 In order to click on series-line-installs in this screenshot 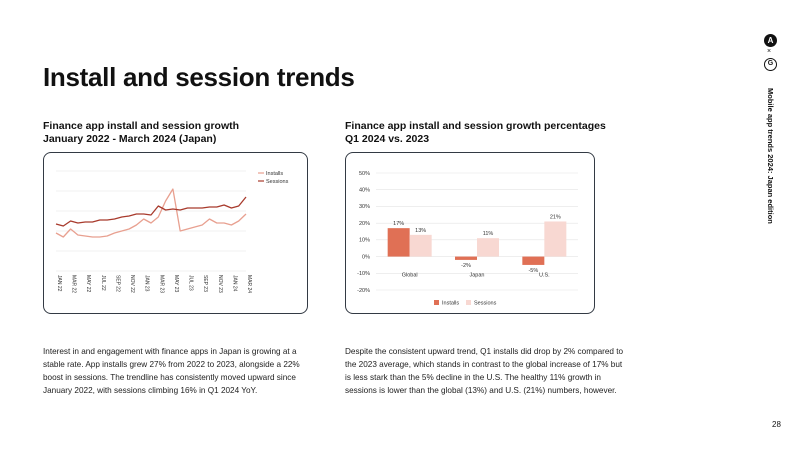, I will do `click(151, 213)`.